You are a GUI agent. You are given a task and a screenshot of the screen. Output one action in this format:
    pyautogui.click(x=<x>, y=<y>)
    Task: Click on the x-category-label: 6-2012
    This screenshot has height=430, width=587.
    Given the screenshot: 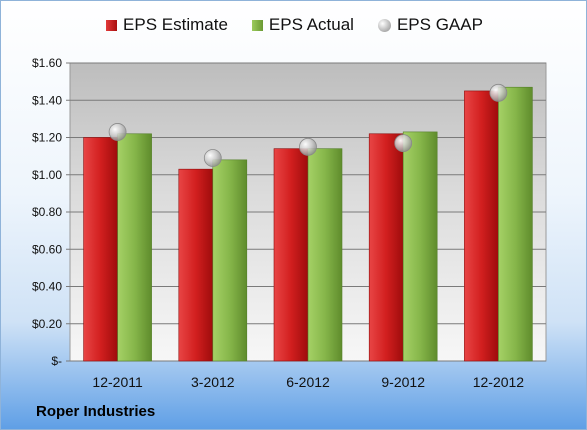 What is the action you would take?
    pyautogui.click(x=308, y=382)
    